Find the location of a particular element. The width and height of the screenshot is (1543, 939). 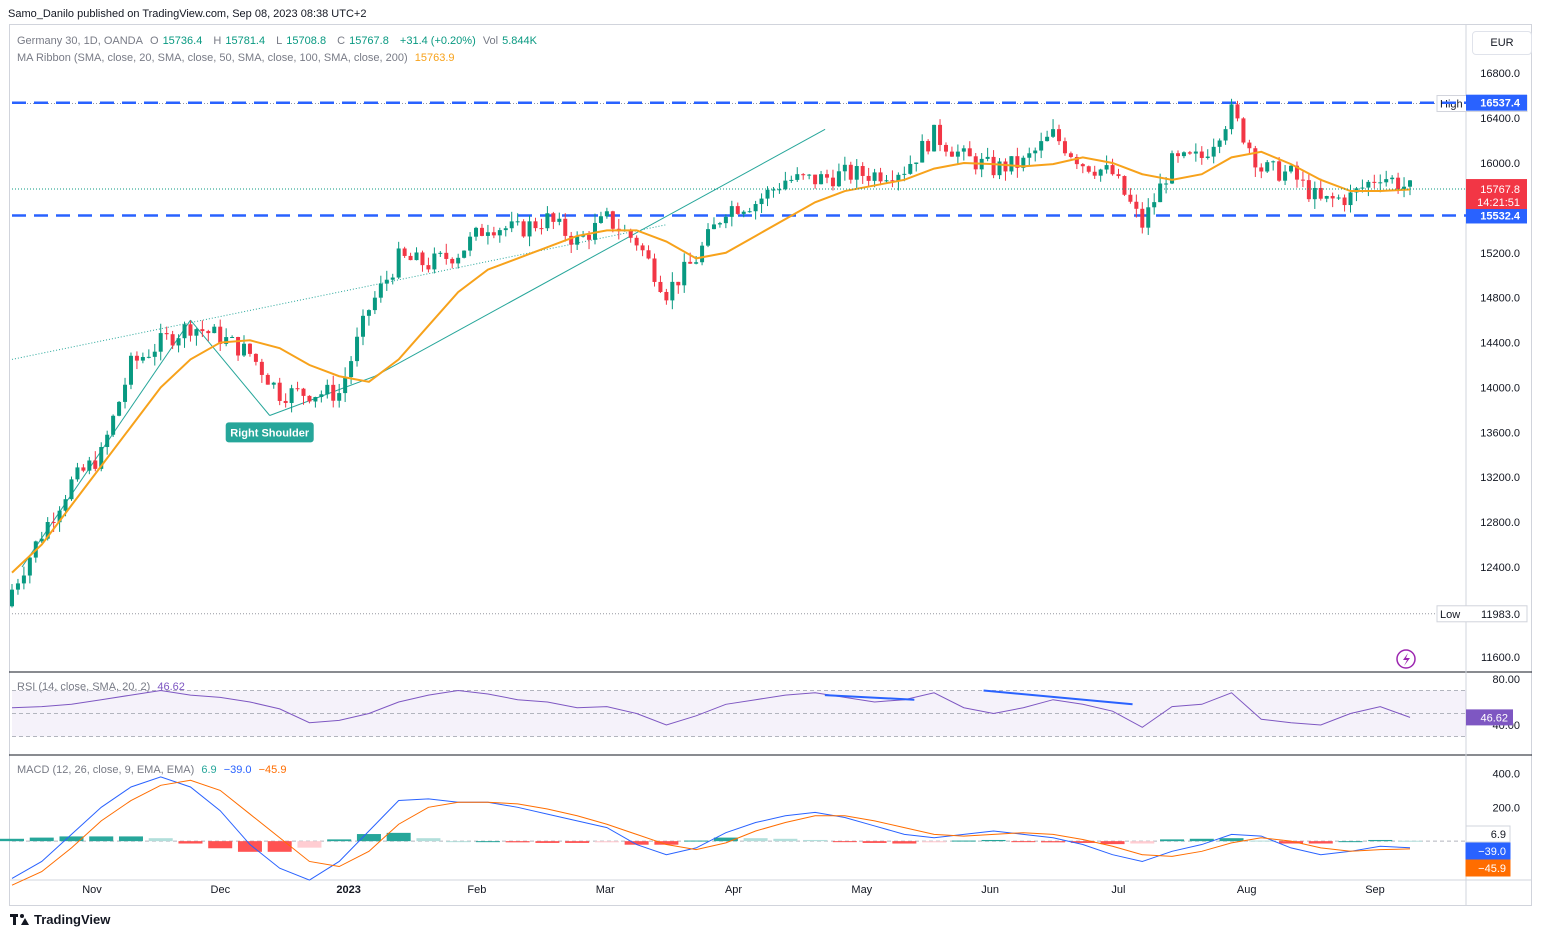

trend-line is located at coordinates (600, 252).